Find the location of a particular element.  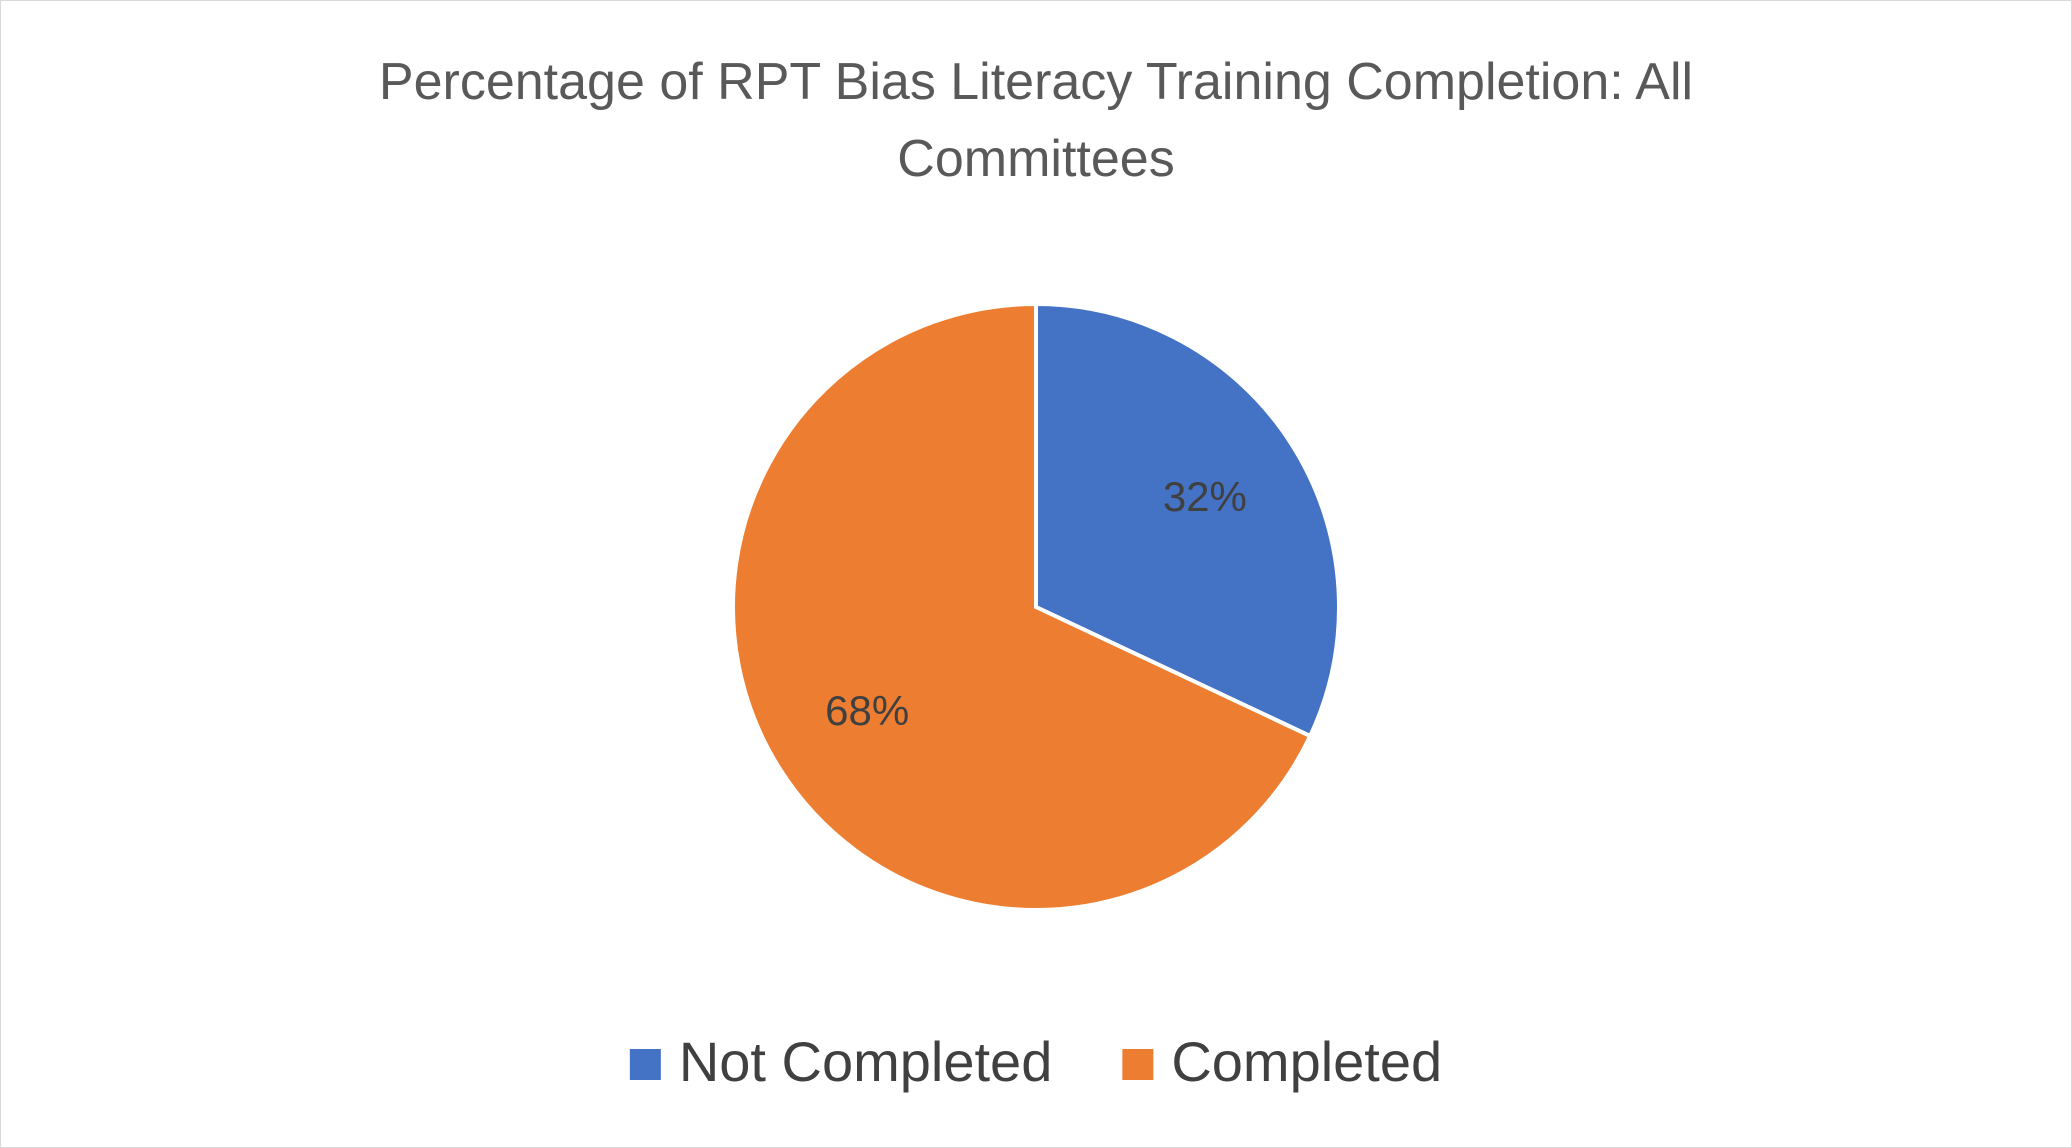

data-label: 32% is located at coordinates (1205, 496).